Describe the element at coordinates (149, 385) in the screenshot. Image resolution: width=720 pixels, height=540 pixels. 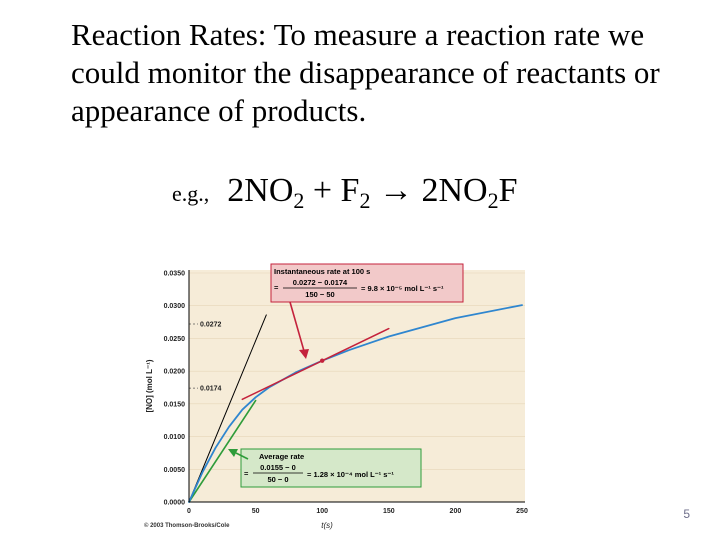
I see `y-axis-title: [NO] (mol L⁻¹)` at that location.